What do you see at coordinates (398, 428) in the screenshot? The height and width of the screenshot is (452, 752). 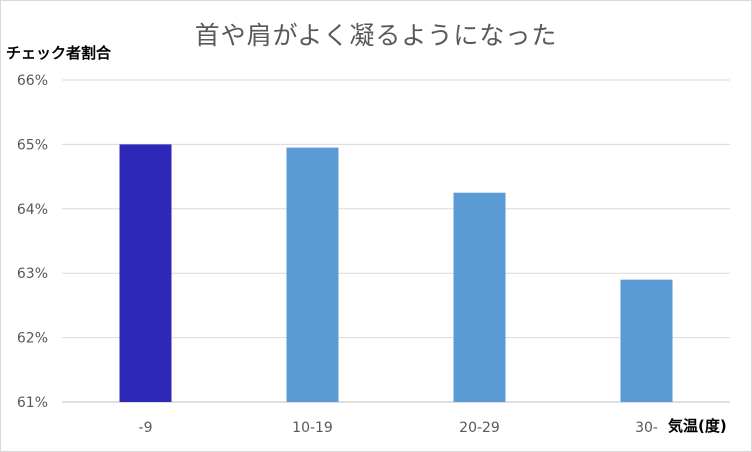 I see `x-tick-labels: -9 10-19 20-29 30-` at bounding box center [398, 428].